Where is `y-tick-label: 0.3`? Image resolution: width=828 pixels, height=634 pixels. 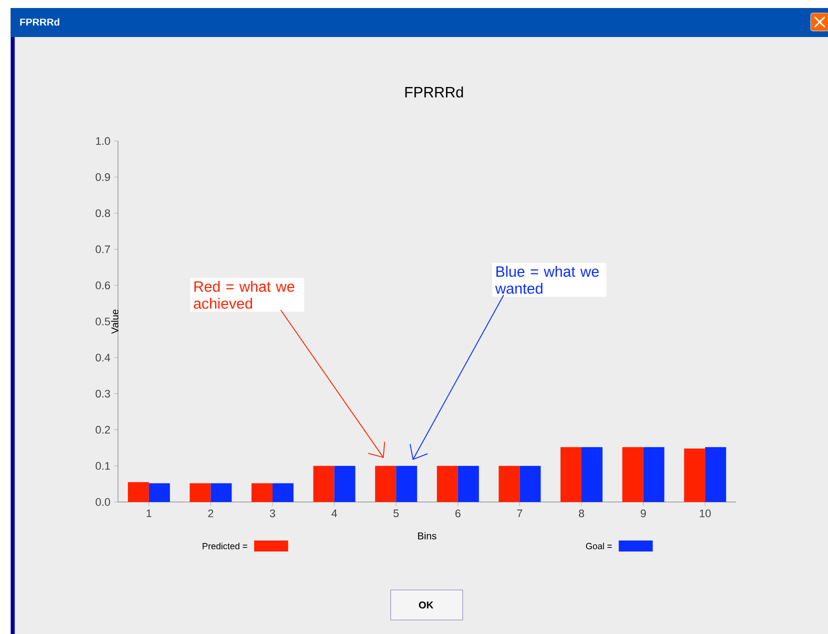
y-tick-label: 0.3 is located at coordinates (103, 394).